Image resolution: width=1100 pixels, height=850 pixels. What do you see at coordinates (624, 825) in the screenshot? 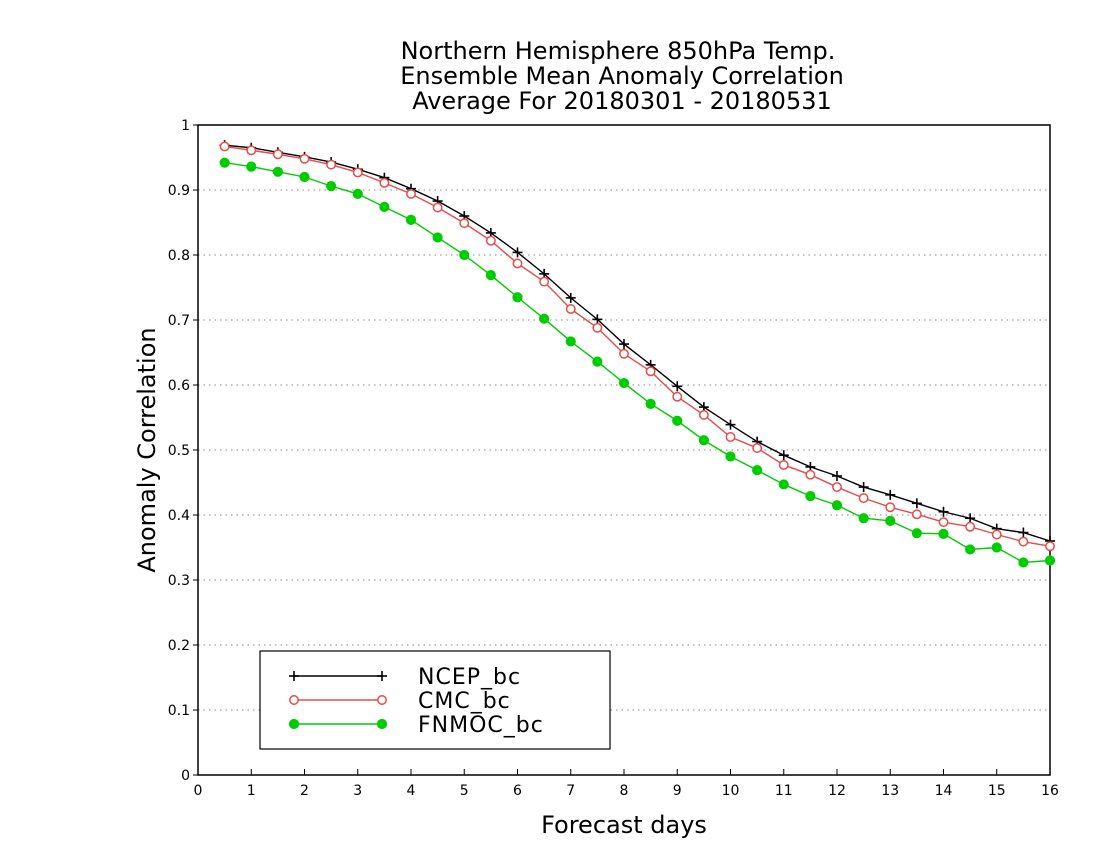
I see `x-axis-label: Forecast days` at bounding box center [624, 825].